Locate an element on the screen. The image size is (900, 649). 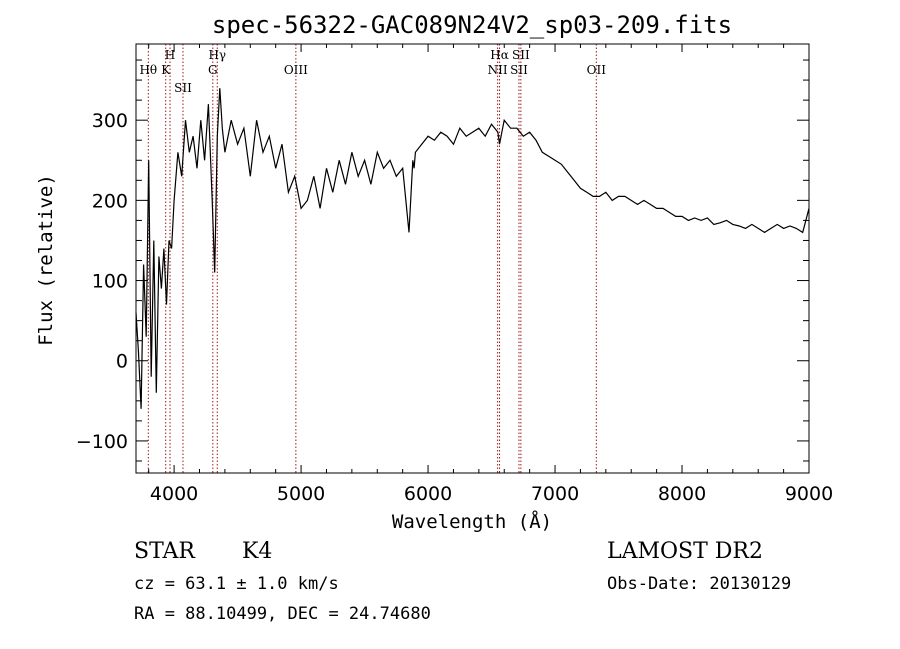
x-tick-label: 9000 is located at coordinates (809, 494).